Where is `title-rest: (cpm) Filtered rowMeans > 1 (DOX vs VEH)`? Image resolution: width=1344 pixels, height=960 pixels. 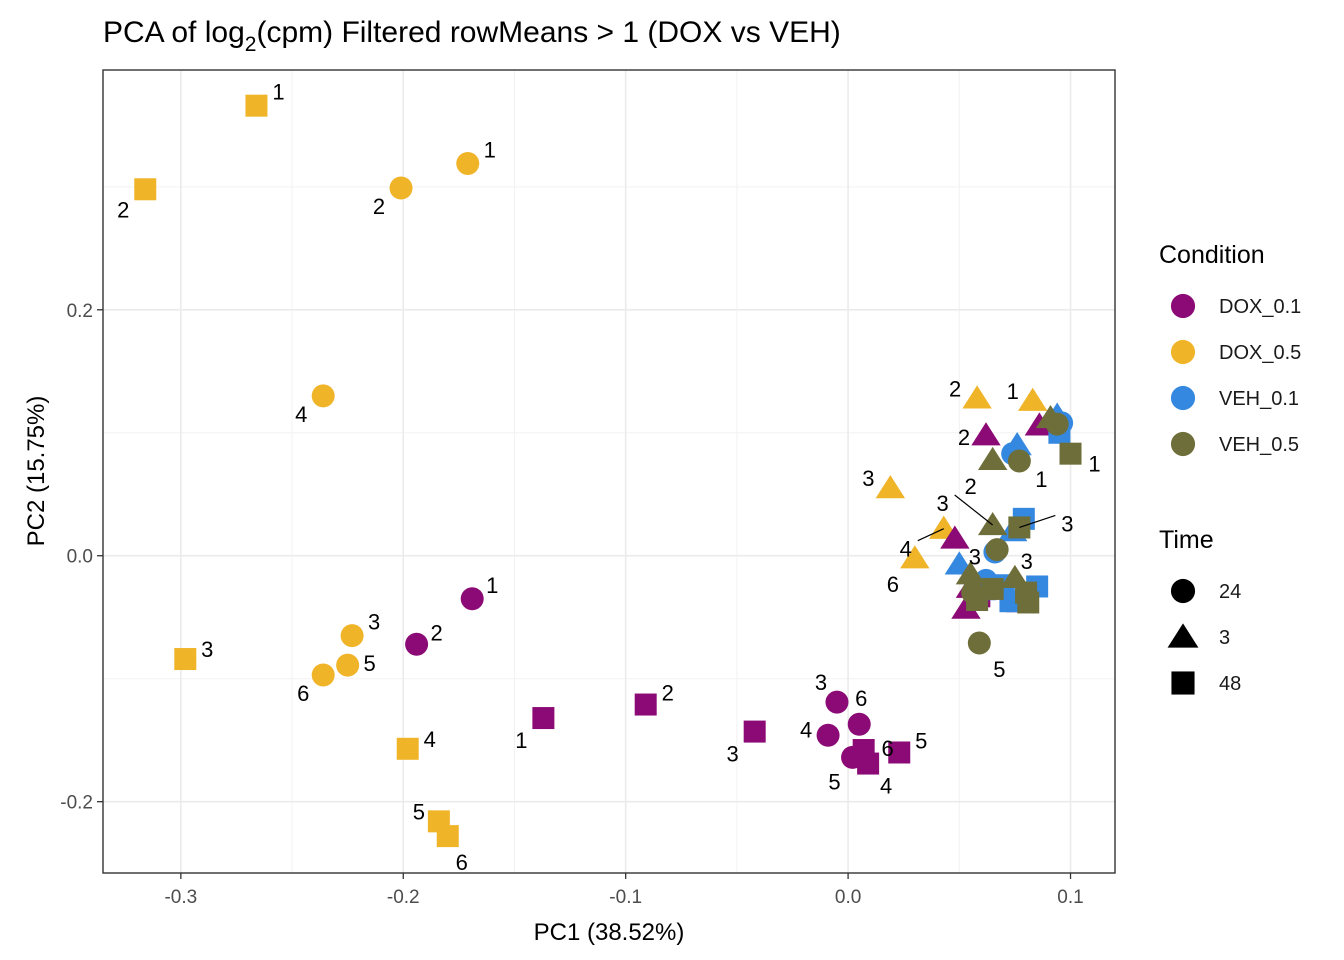 title-rest: (cpm) Filtered rowMeans > 1 (DOX vs VEH) is located at coordinates (548, 32).